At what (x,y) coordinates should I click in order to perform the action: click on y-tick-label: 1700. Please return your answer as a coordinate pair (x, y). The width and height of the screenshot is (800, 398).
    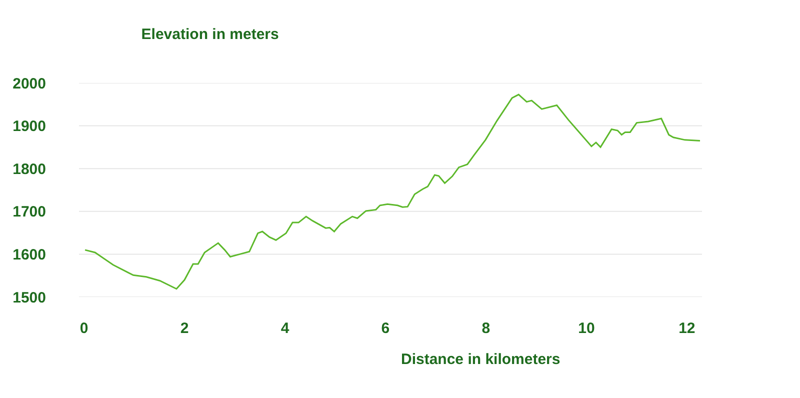
    Looking at the image, I should click on (29, 212).